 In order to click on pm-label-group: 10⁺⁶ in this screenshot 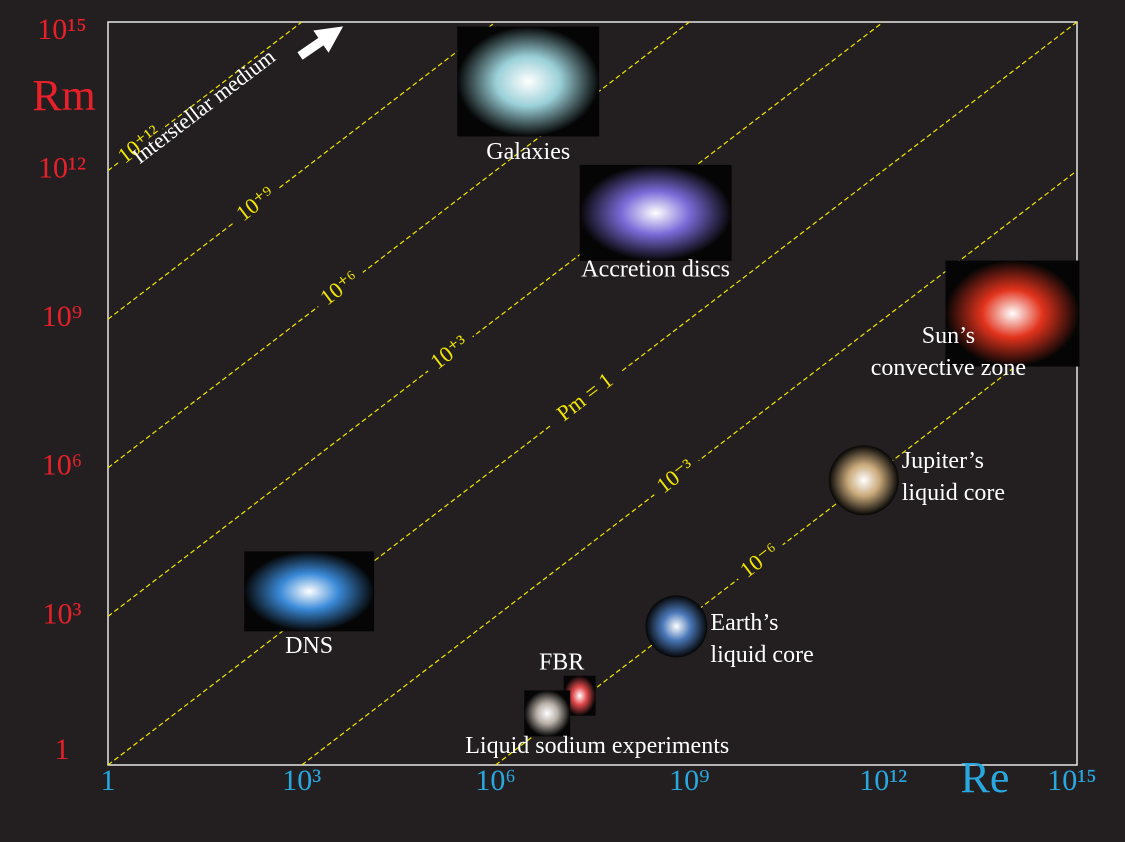, I will do `click(340, 289)`.